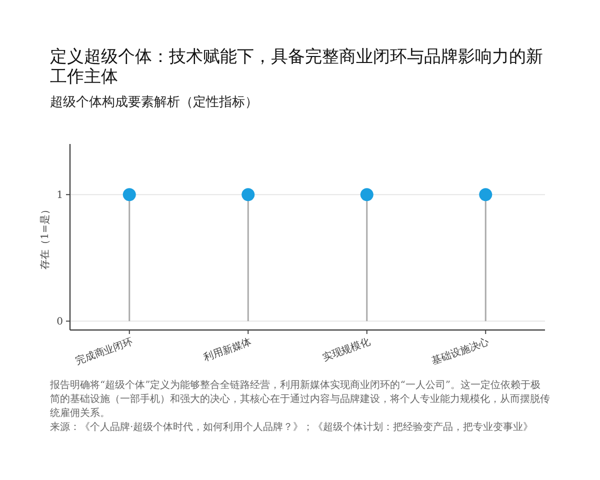  I want to click on x-tick-label: 利用新媒体, so click(228, 350).